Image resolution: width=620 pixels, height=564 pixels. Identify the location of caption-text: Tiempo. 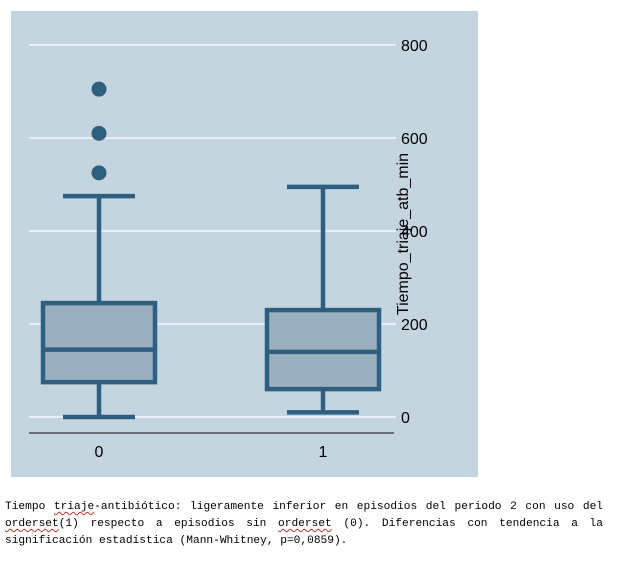
(29, 507).